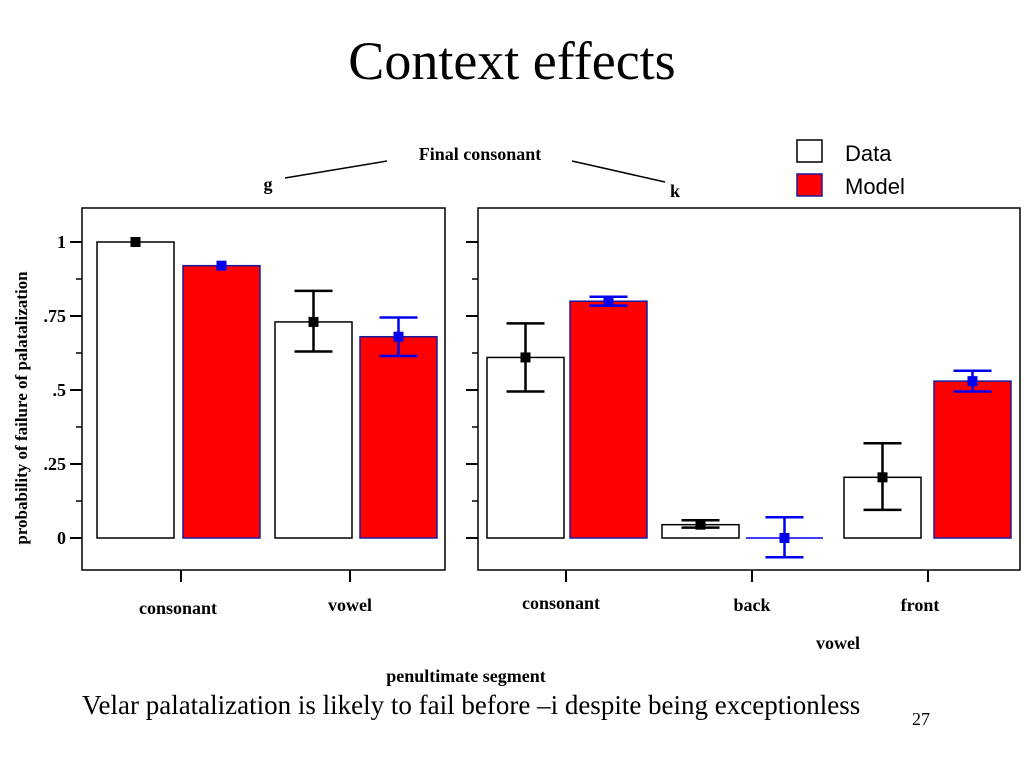 The width and height of the screenshot is (1024, 768). I want to click on y-tick-label: 0, so click(61, 538).